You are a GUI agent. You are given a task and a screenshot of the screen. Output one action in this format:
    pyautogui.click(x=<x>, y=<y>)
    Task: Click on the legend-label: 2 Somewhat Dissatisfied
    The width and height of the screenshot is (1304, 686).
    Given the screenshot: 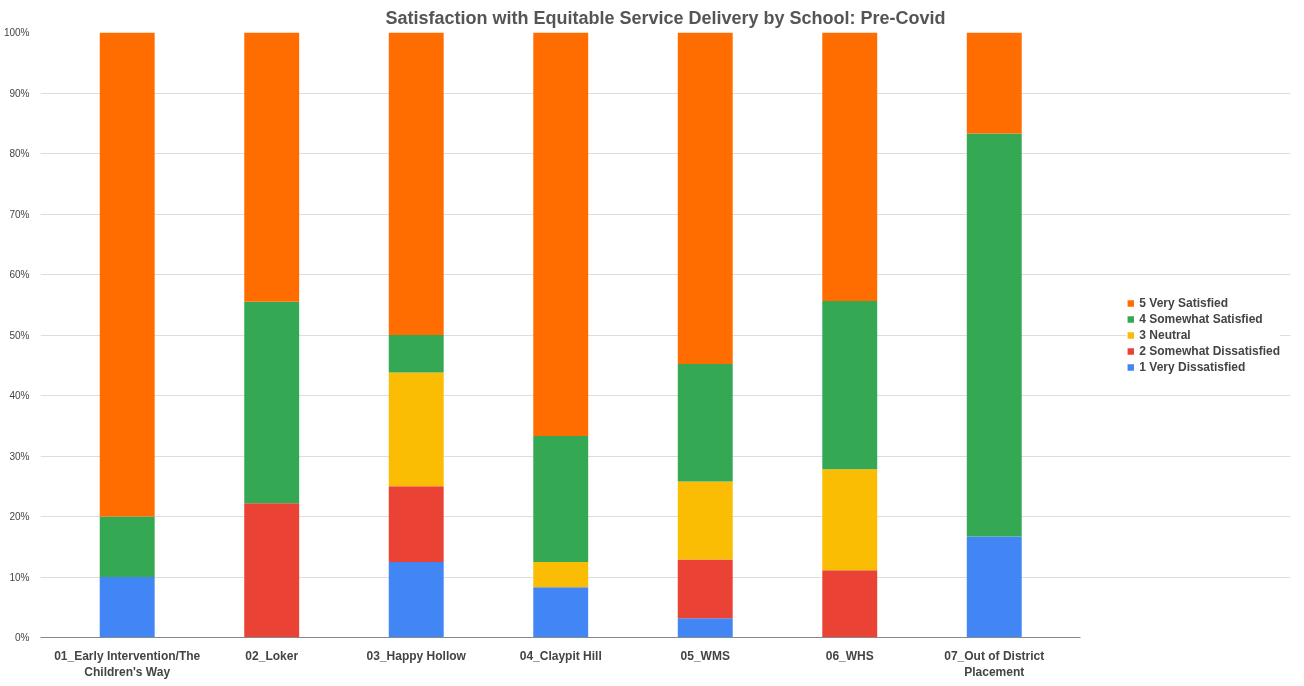 What is the action you would take?
    pyautogui.click(x=1209, y=350)
    